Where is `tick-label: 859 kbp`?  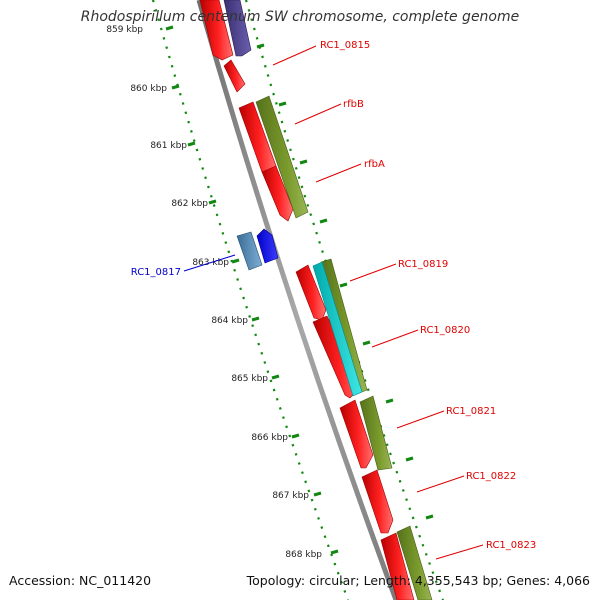
tick-label: 859 kbp is located at coordinates (124, 30).